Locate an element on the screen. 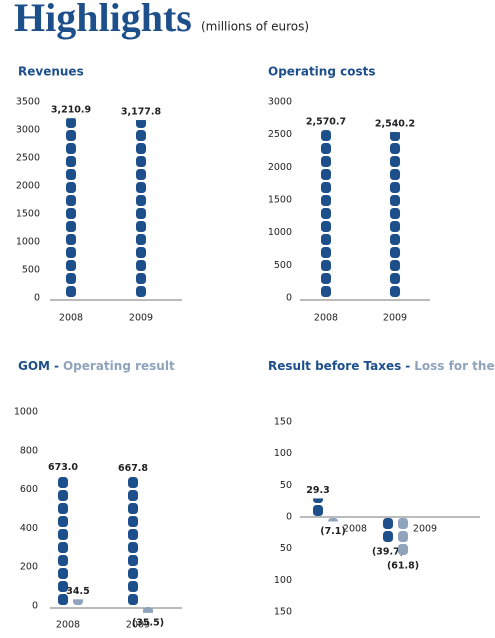 Image resolution: width=495 pixels, height=638 pixels. title-part: GOM is located at coordinates (34, 366).